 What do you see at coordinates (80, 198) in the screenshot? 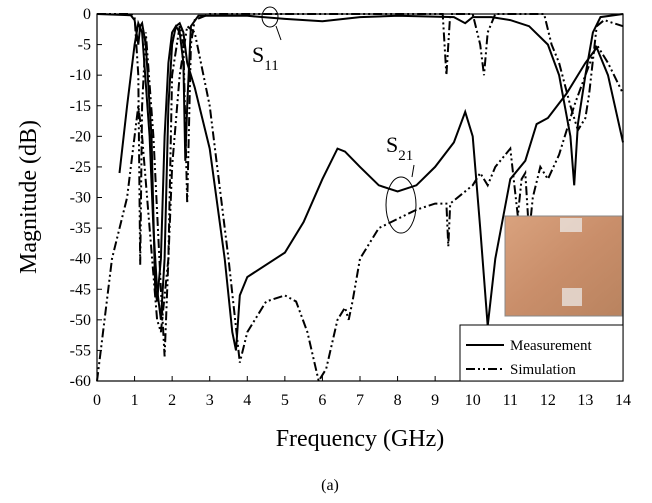
I see `y-tick-label: -30` at bounding box center [80, 198].